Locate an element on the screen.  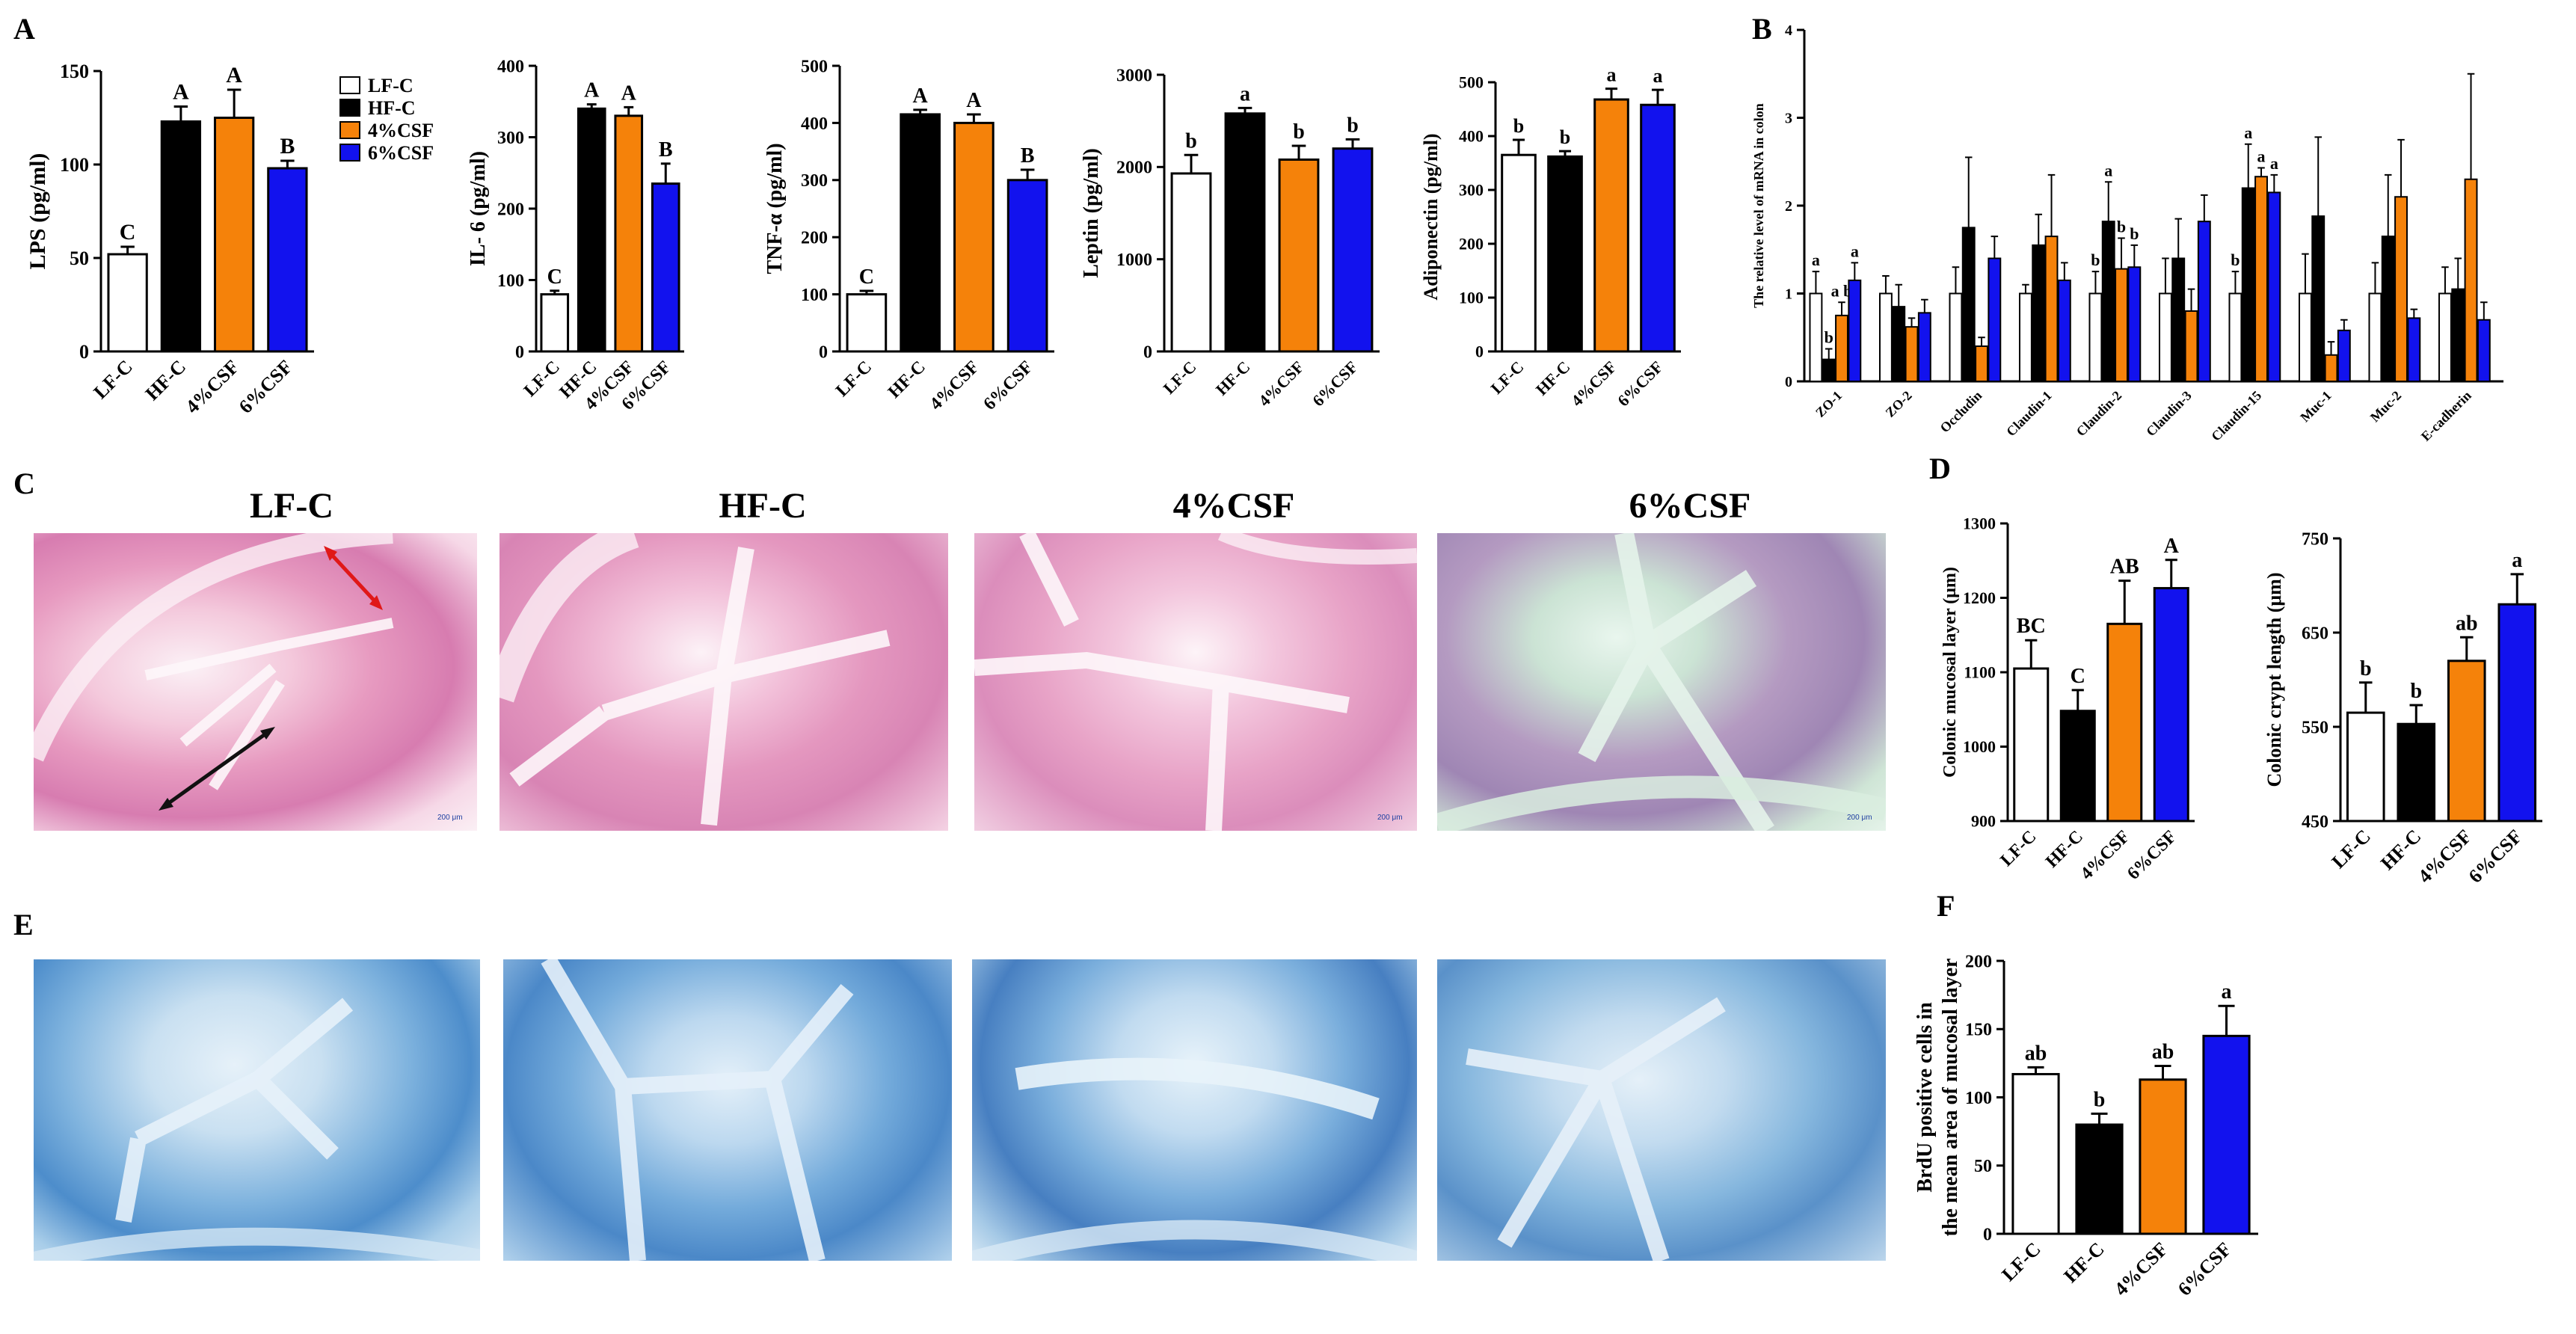
adiponectin-category-label: LF-C is located at coordinates (1507, 377).